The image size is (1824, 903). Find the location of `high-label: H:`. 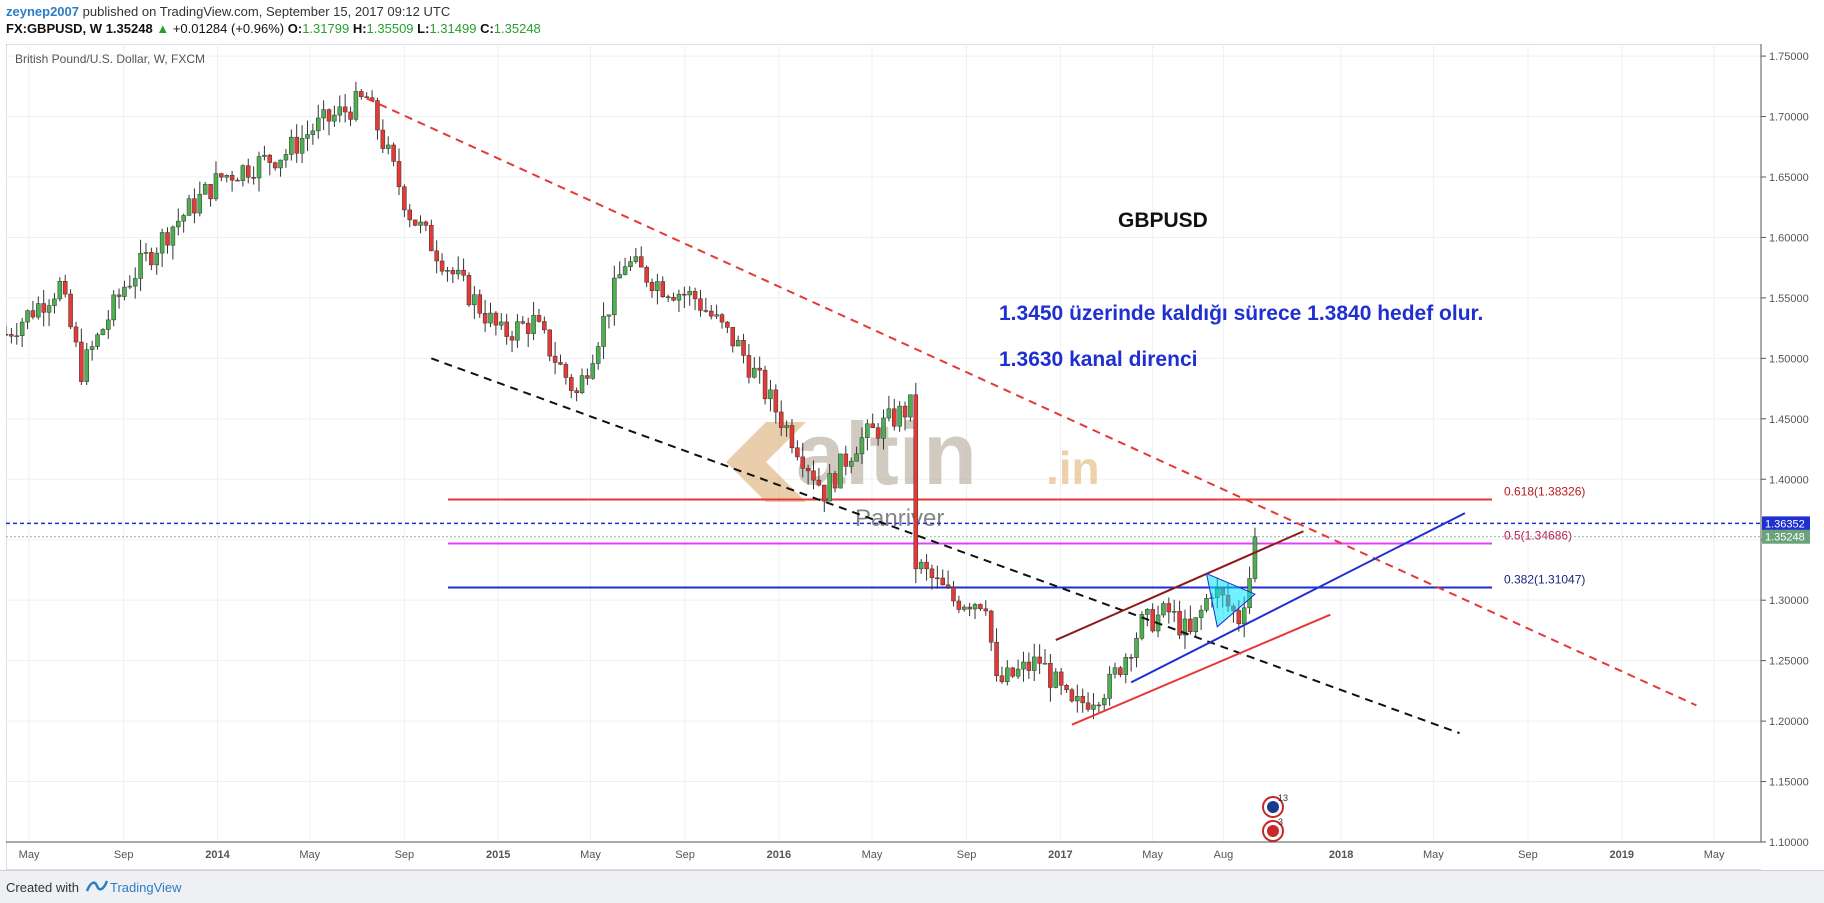

high-label: H: is located at coordinates (359, 28).